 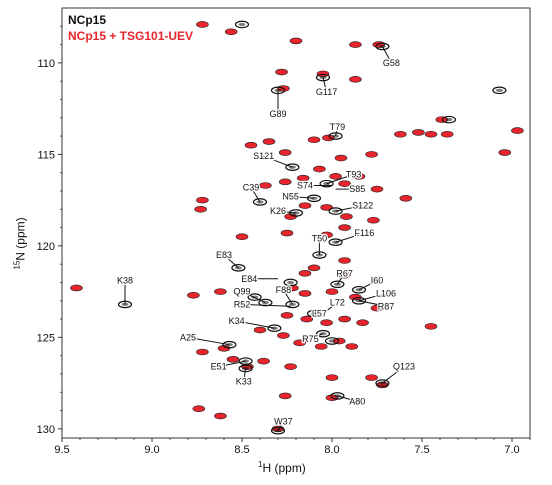 I want to click on residue-label: Q99, so click(x=241, y=292).